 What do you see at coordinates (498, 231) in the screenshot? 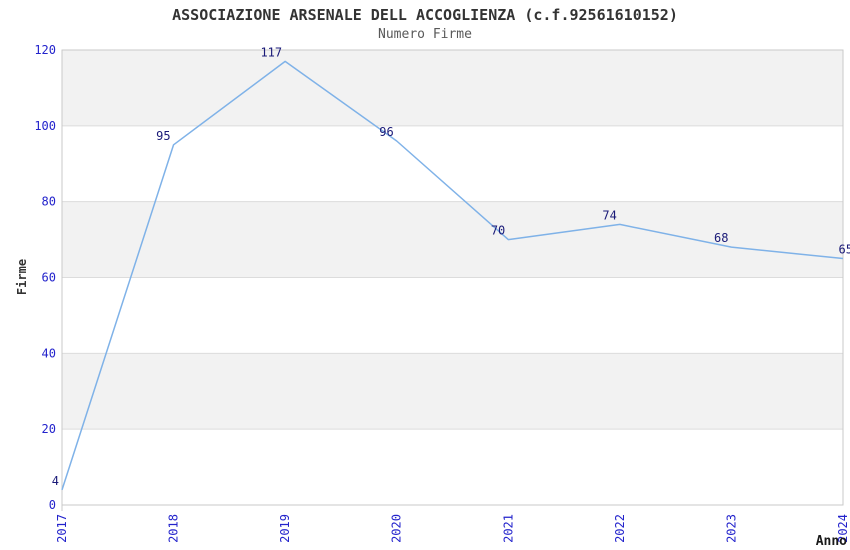
I see `value-label: 70` at bounding box center [498, 231].